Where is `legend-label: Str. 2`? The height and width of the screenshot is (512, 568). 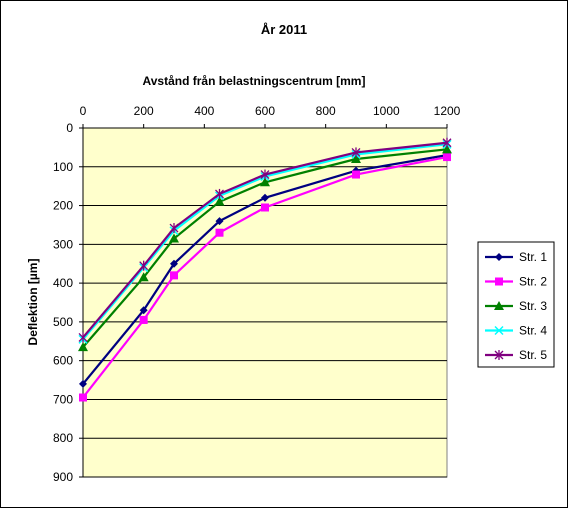 legend-label: Str. 2 is located at coordinates (533, 282).